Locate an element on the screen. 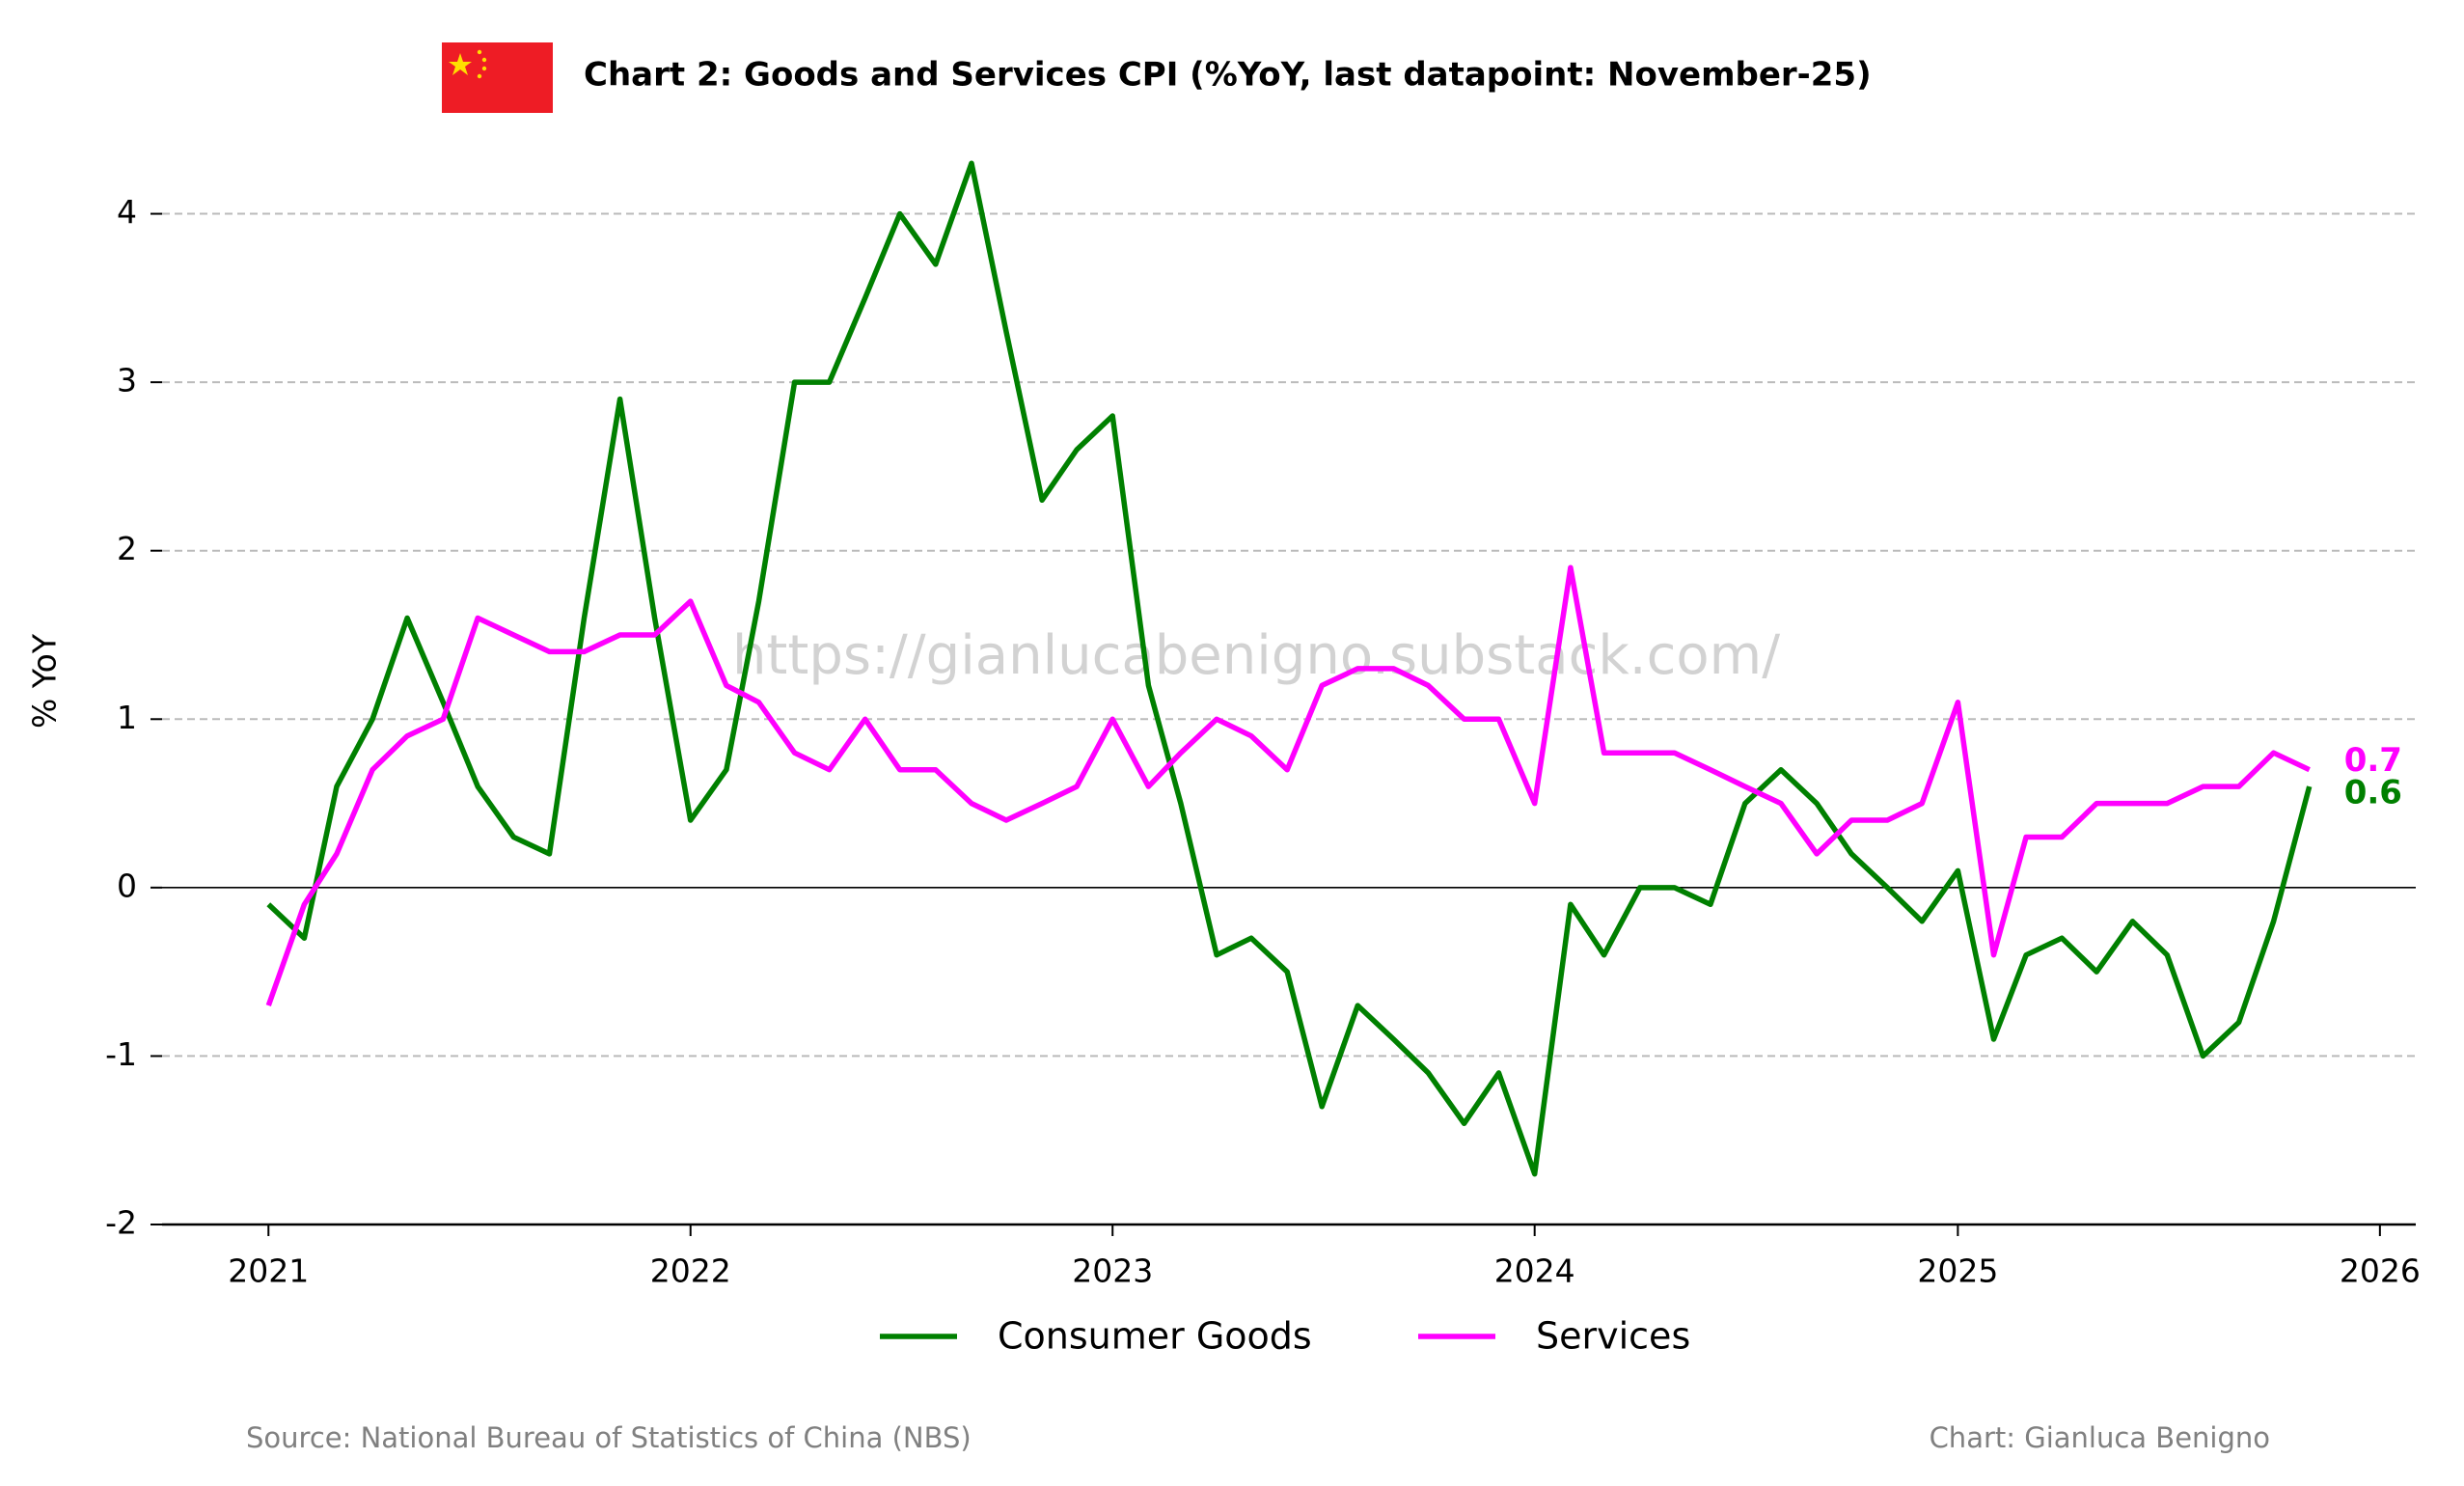 The height and width of the screenshot is (1486, 2464). y-axis-label: % YoY is located at coordinates (45, 681).